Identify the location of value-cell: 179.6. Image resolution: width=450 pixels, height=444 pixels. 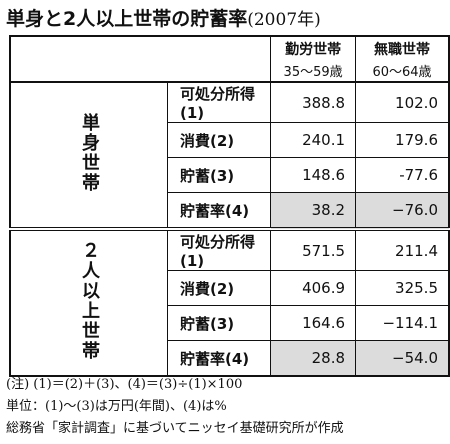
(402, 140).